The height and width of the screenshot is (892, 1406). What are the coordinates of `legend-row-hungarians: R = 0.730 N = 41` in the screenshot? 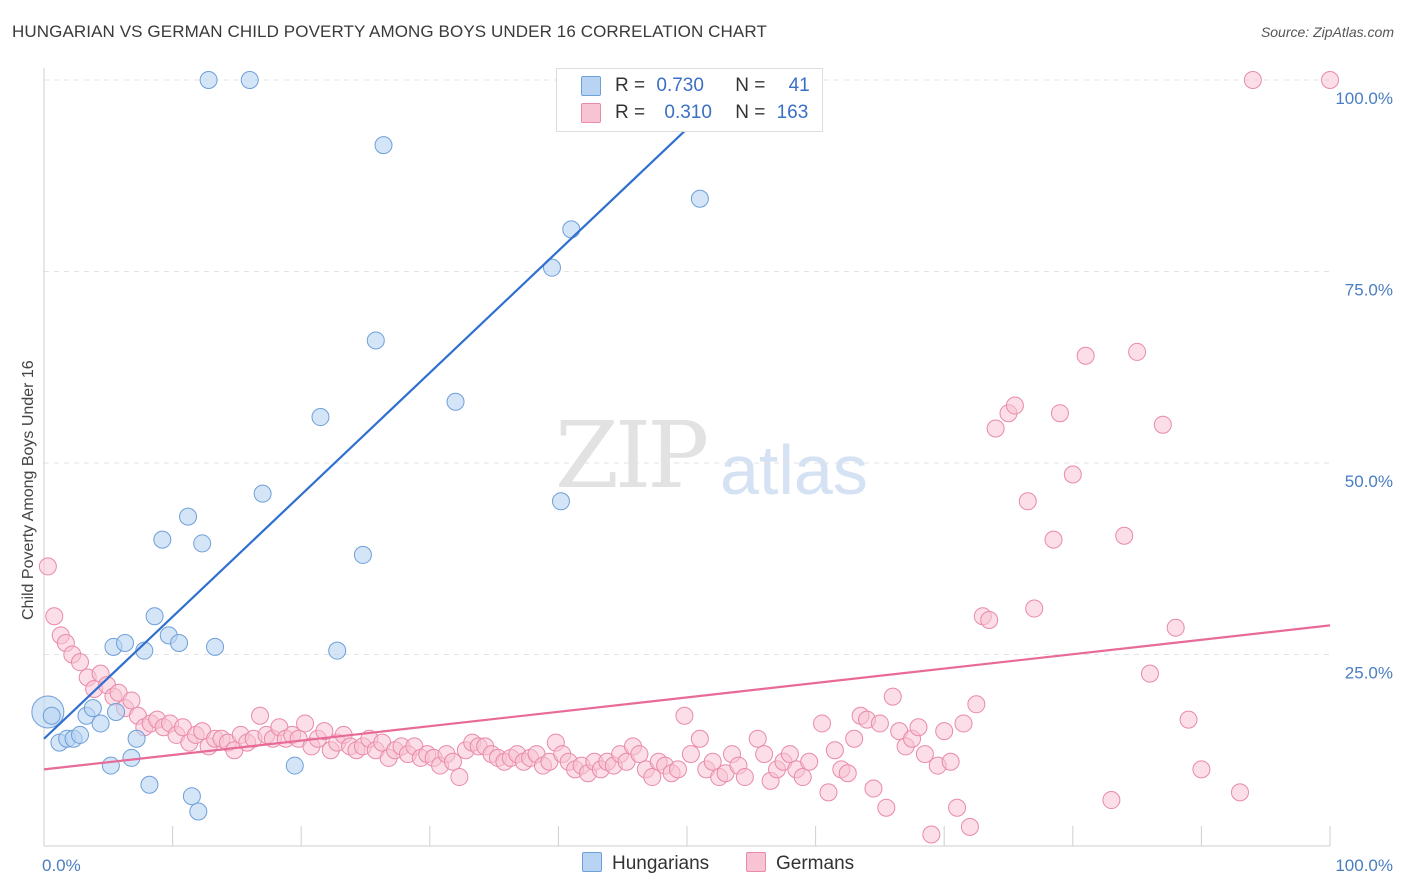 It's located at (695, 87).